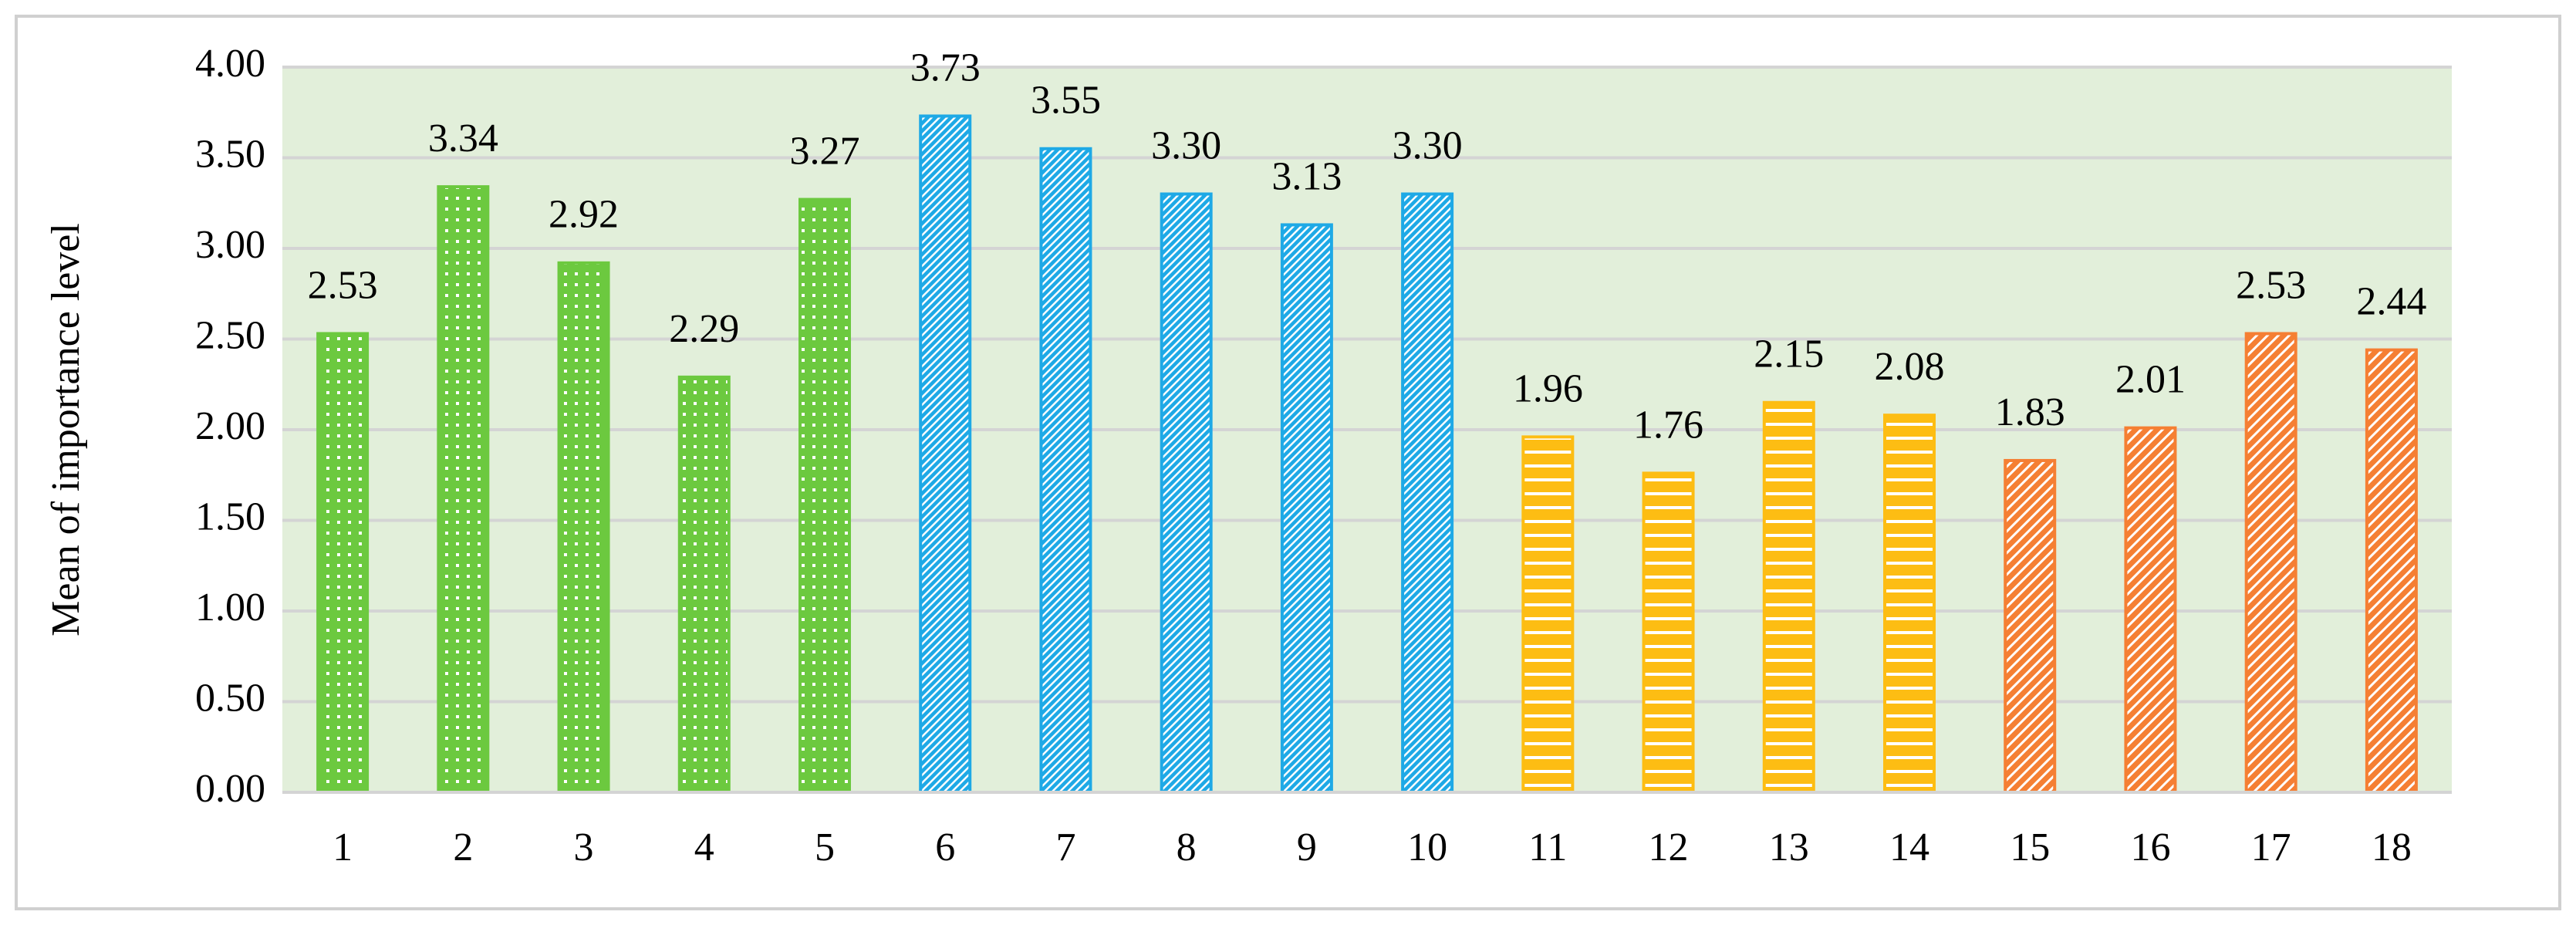 This screenshot has width=2576, height=925. Describe the element at coordinates (825, 151) in the screenshot. I see `value-label: 3.27` at that location.